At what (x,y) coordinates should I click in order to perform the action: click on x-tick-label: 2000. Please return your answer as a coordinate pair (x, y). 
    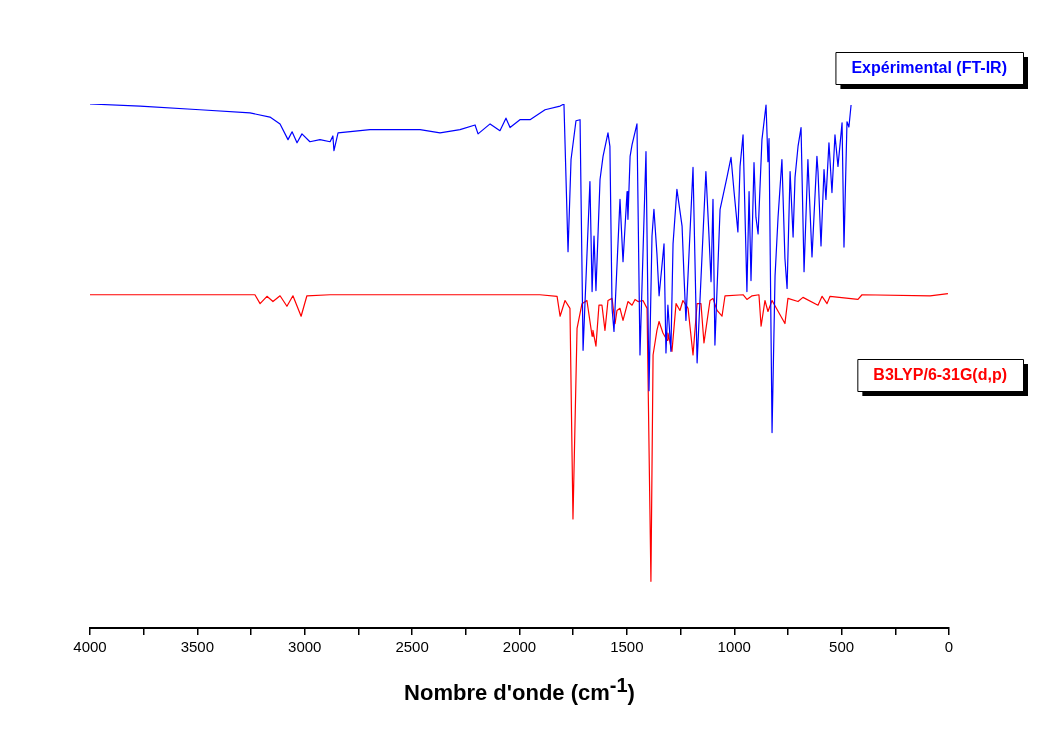
    Looking at the image, I should click on (519, 647).